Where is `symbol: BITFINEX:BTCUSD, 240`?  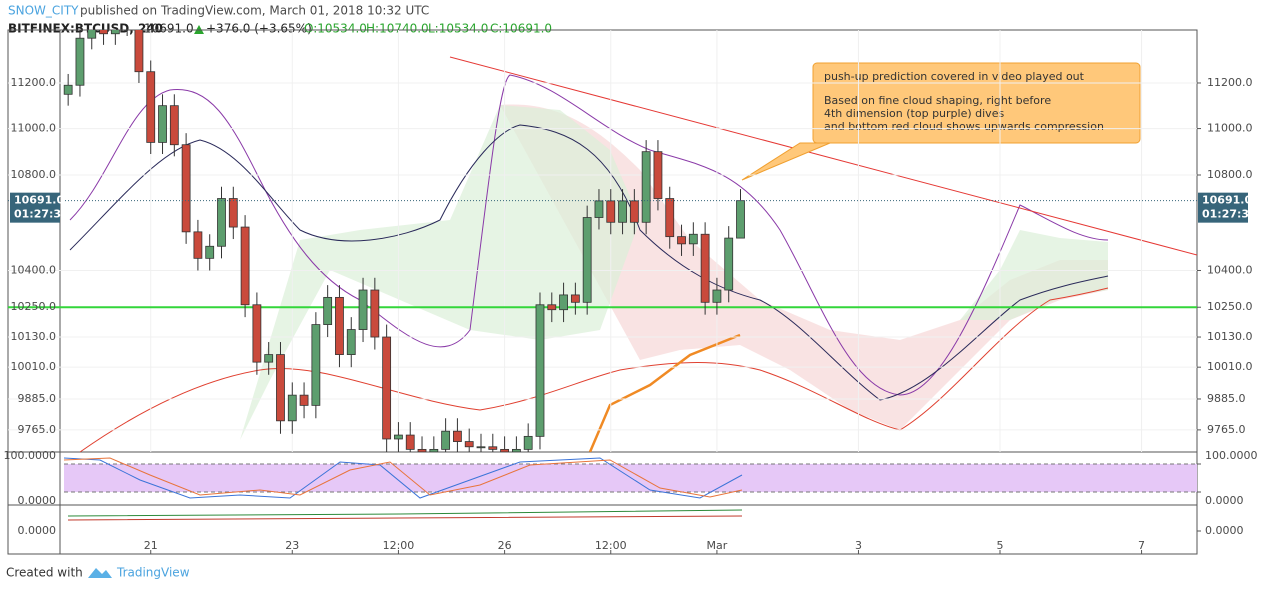
symbol: BITFINEX:BTCUSD, 240 is located at coordinates (85, 29).